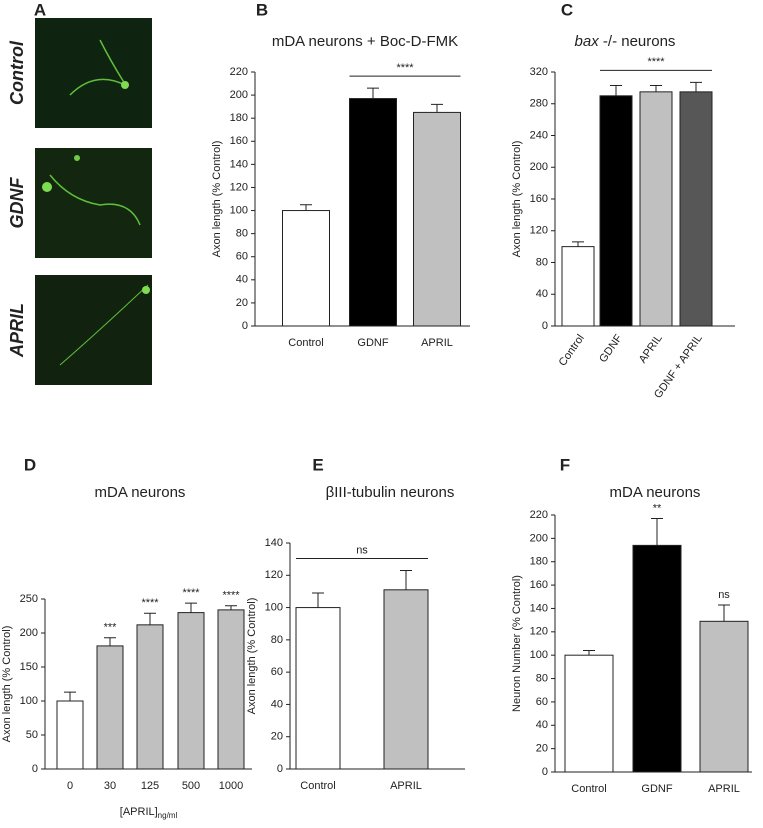 This screenshot has width=763, height=828. Describe the element at coordinates (17, 330) in the screenshot. I see `image-label: APRIL` at that location.